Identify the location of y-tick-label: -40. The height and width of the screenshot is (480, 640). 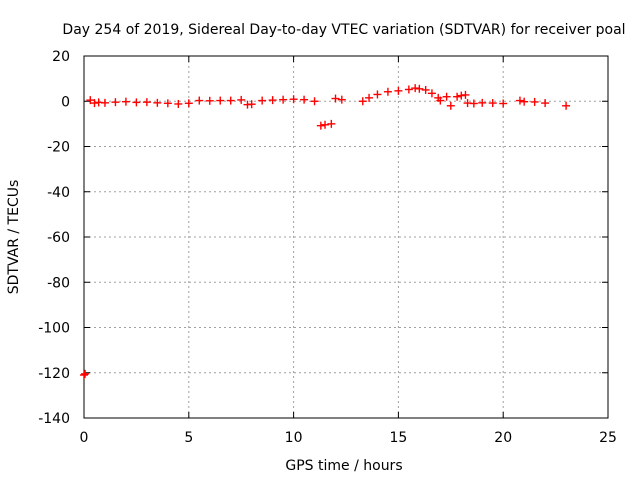
(58, 193).